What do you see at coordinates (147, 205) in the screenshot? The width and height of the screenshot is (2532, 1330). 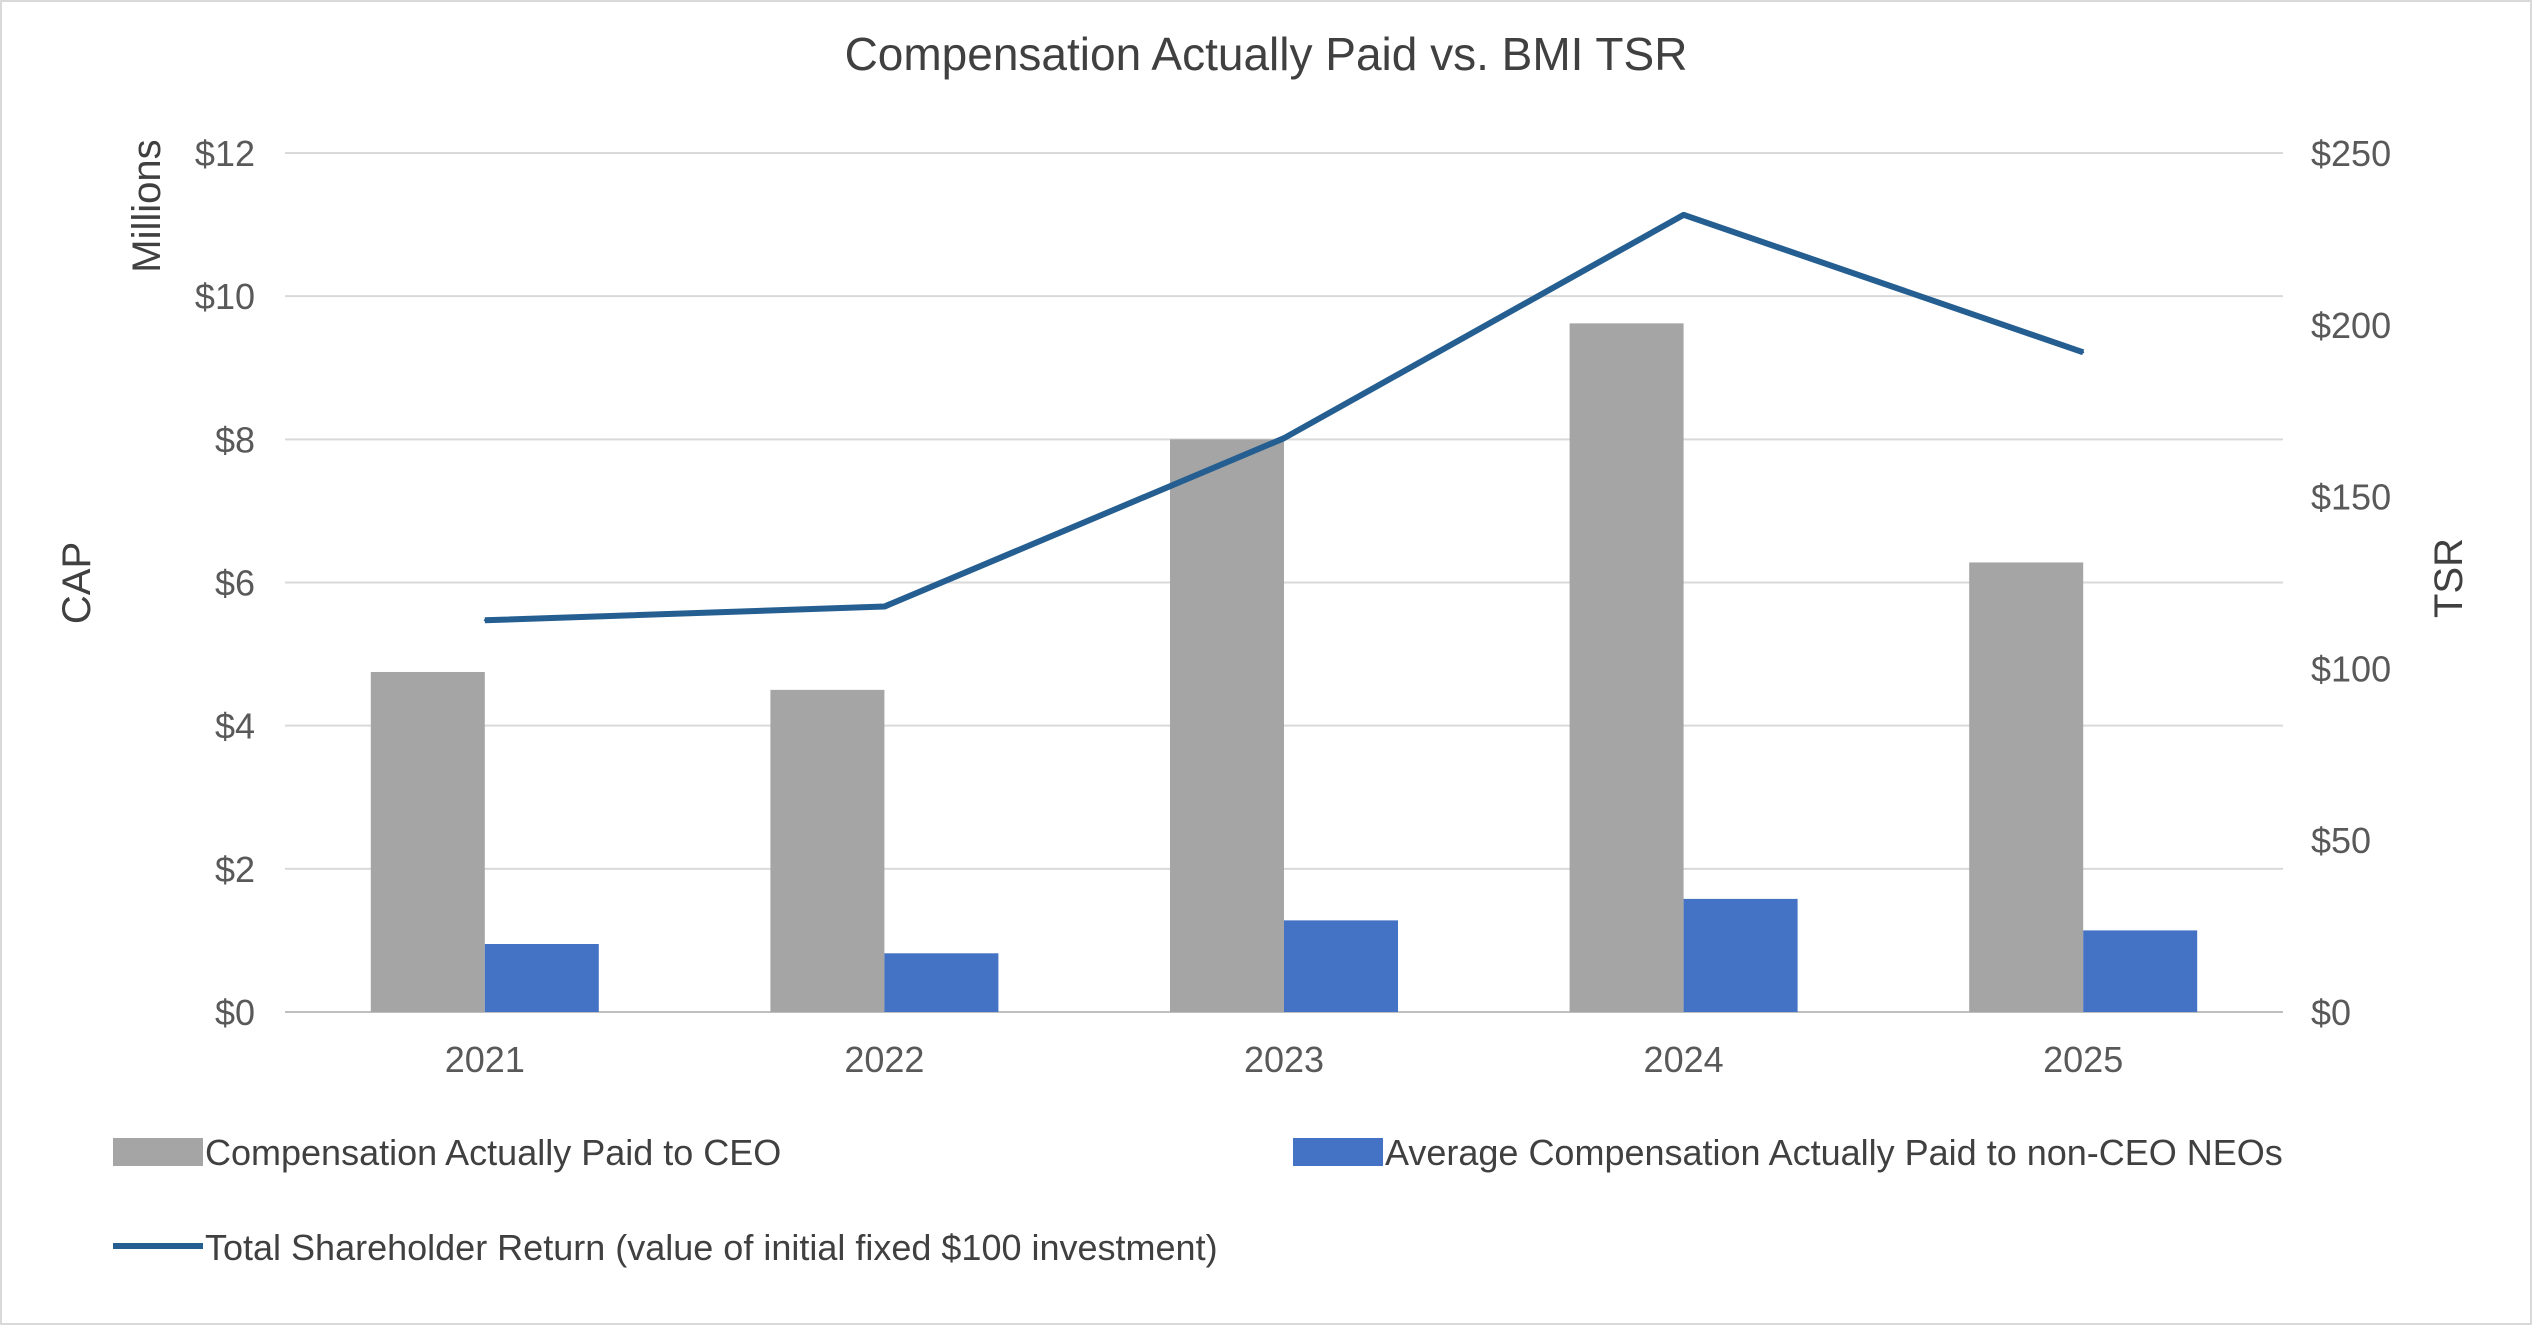 I see `left-axis-unit-label: Millions` at bounding box center [147, 205].